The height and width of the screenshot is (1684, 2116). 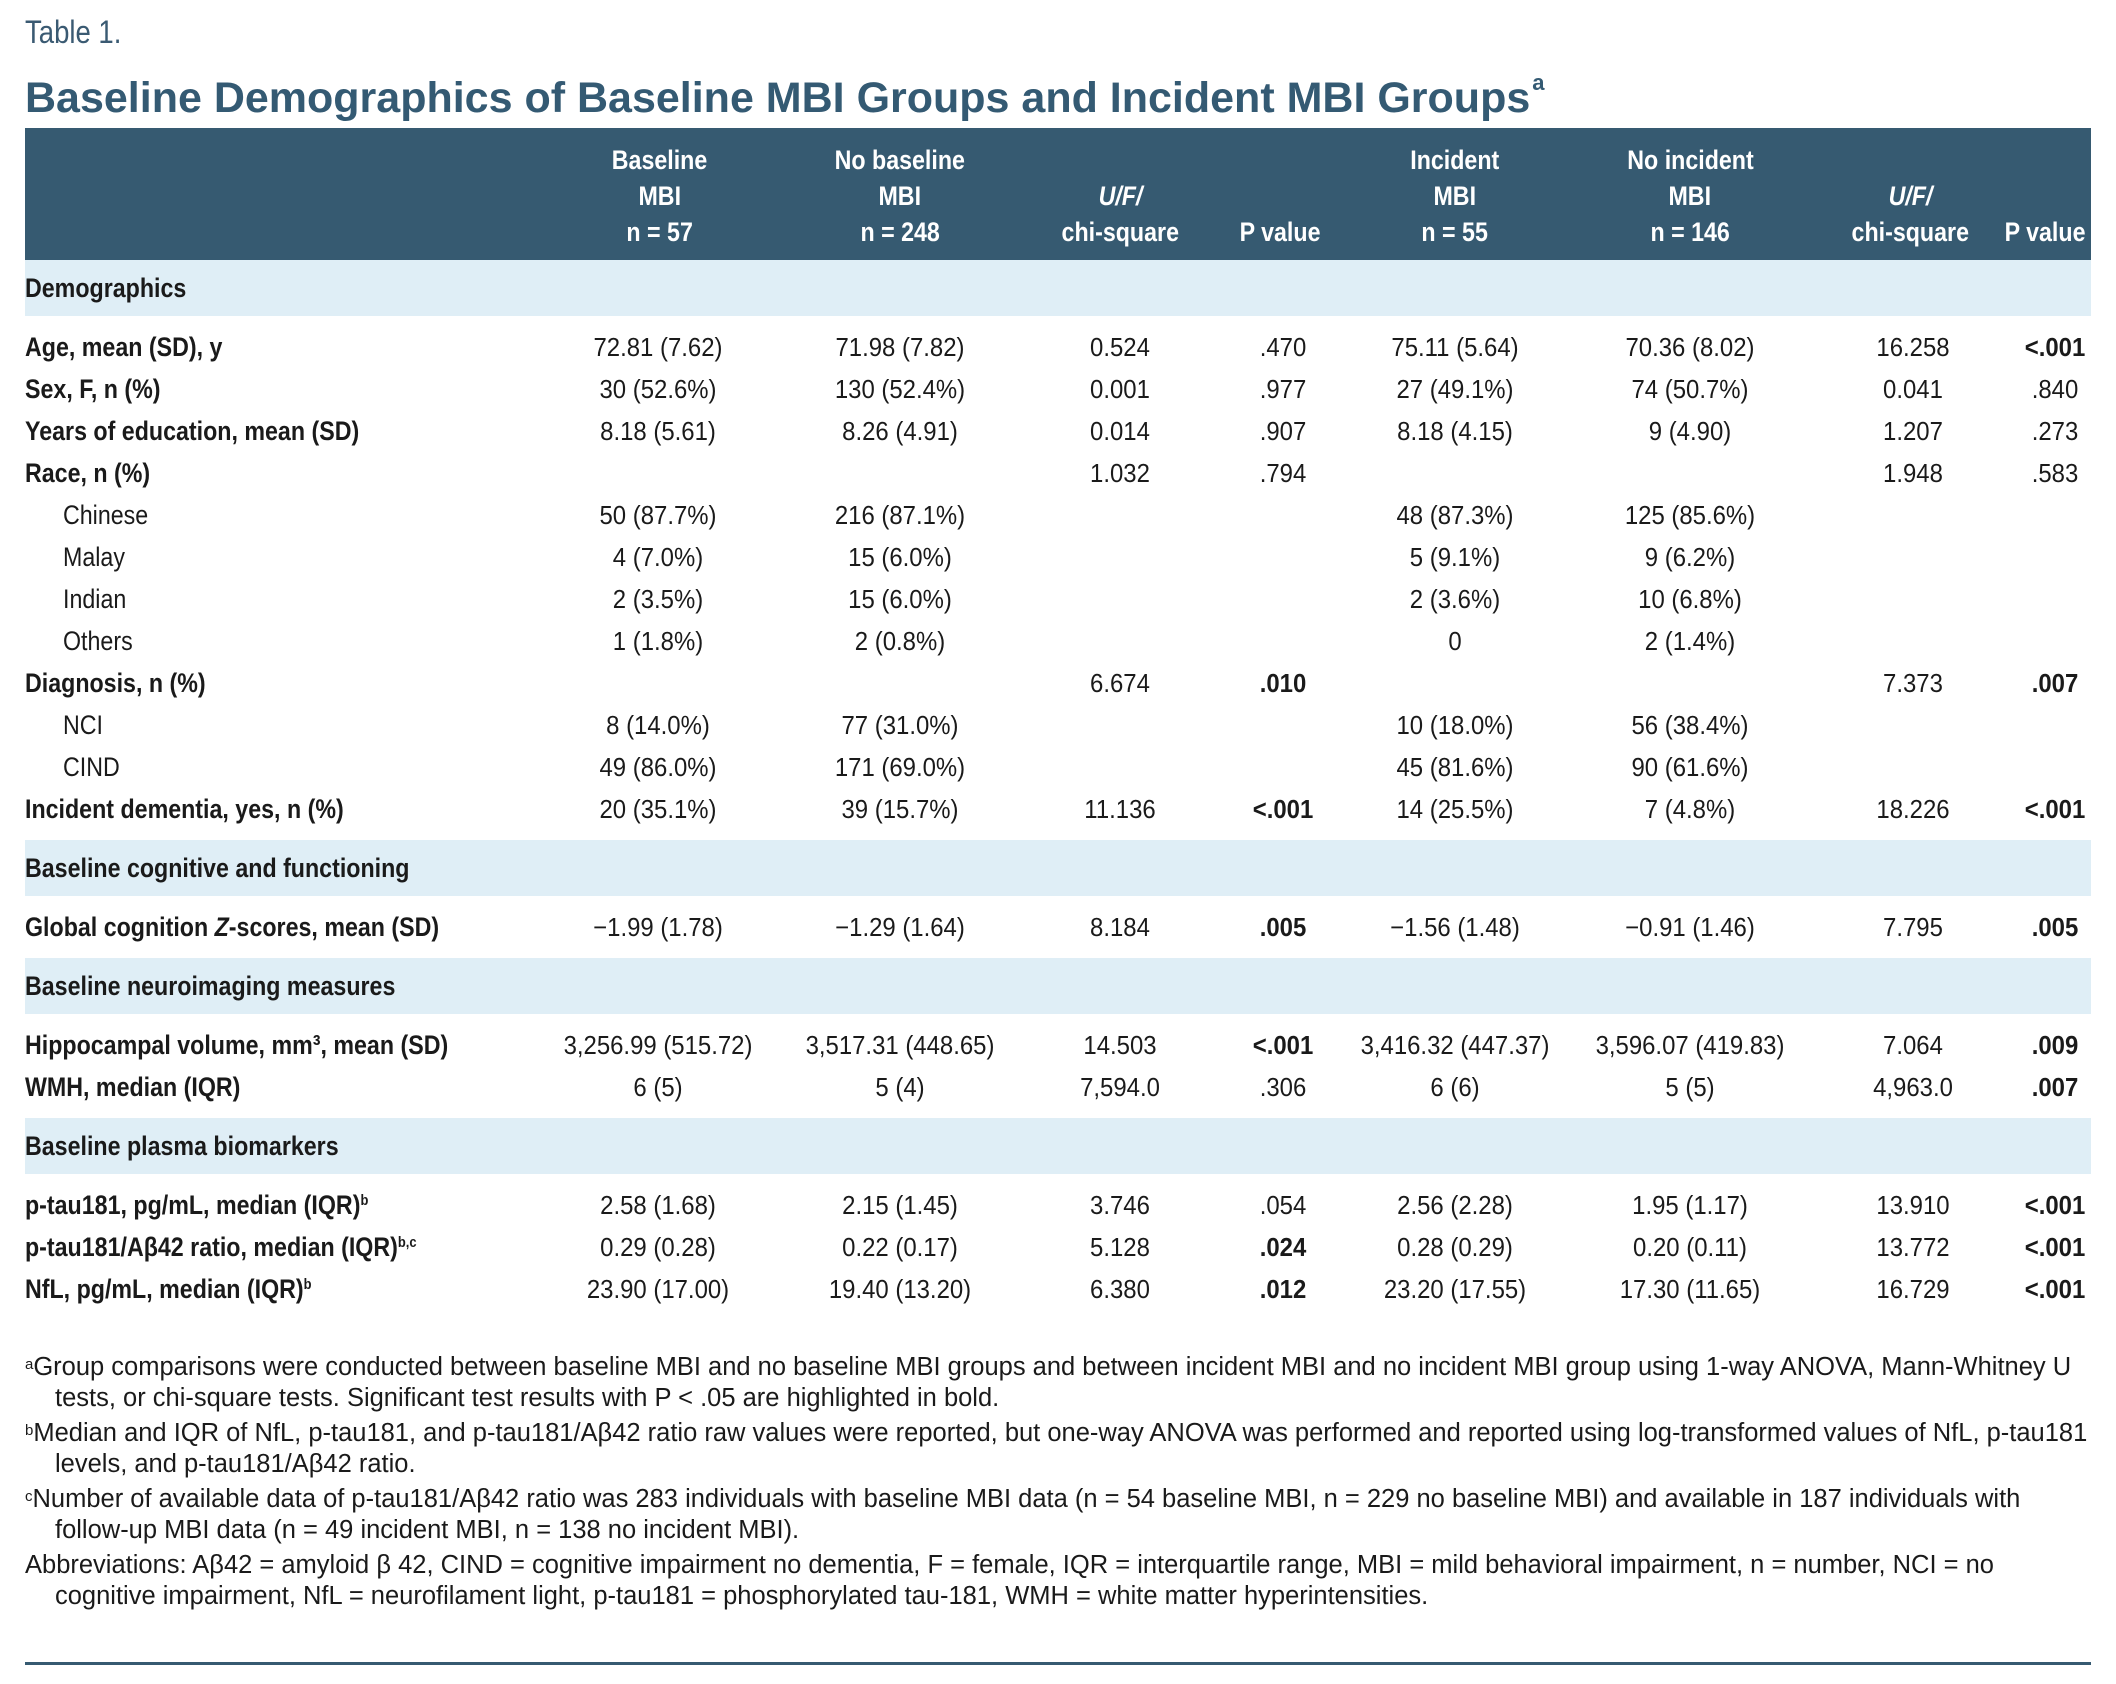 I want to click on cell-value: 23.20 (17.55), so click(x=1455, y=1289).